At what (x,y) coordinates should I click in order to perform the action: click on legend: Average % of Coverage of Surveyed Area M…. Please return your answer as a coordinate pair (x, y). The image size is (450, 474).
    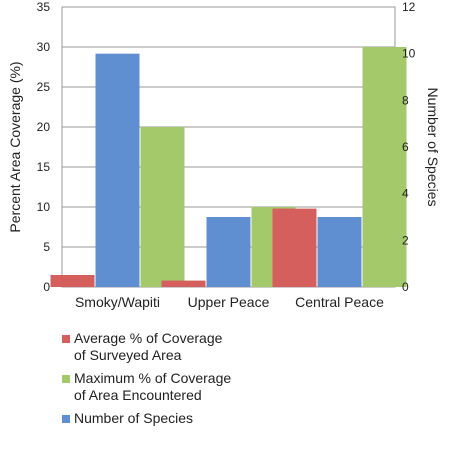
    Looking at the image, I should click on (162, 381).